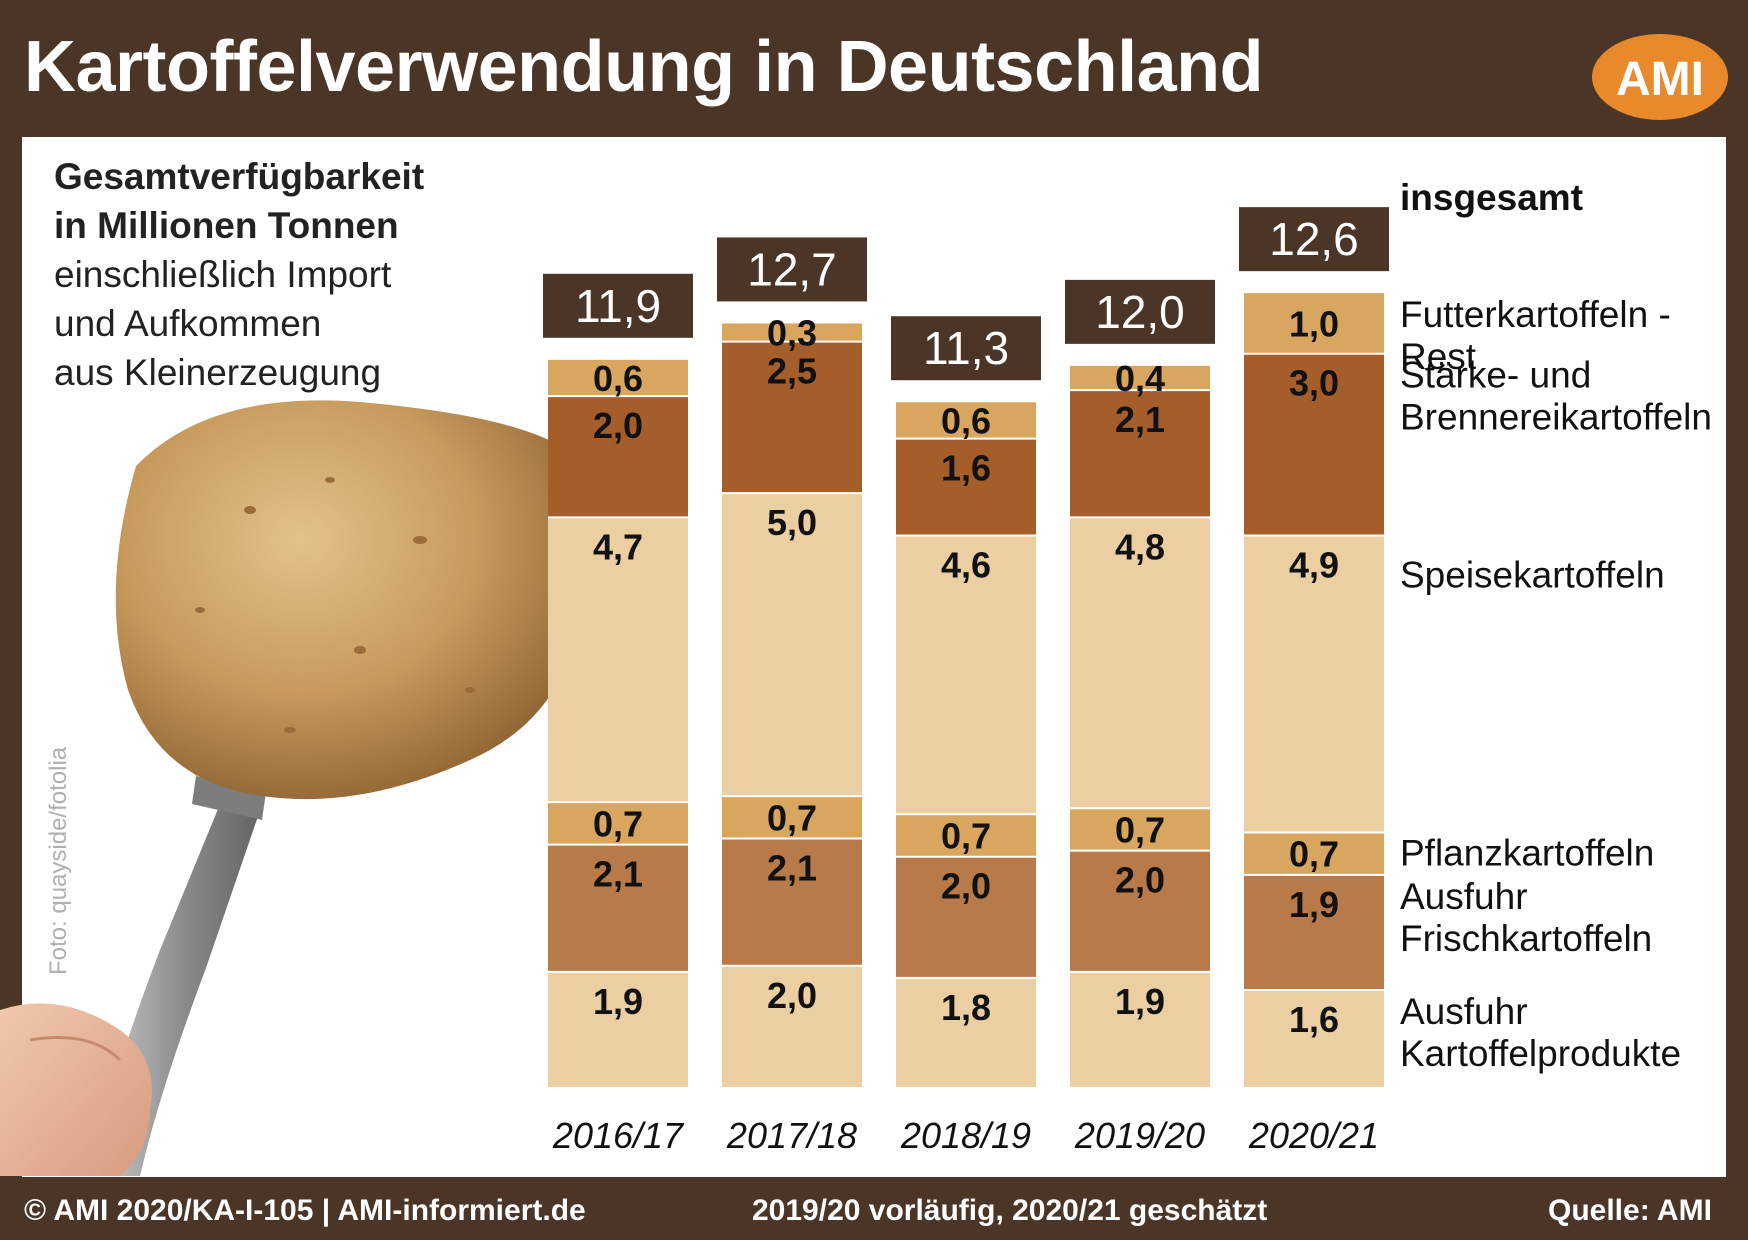 Image resolution: width=1748 pixels, height=1240 pixels. Describe the element at coordinates (1535, 314) in the screenshot. I see `legend-label: Futterkartoffeln -` at that location.